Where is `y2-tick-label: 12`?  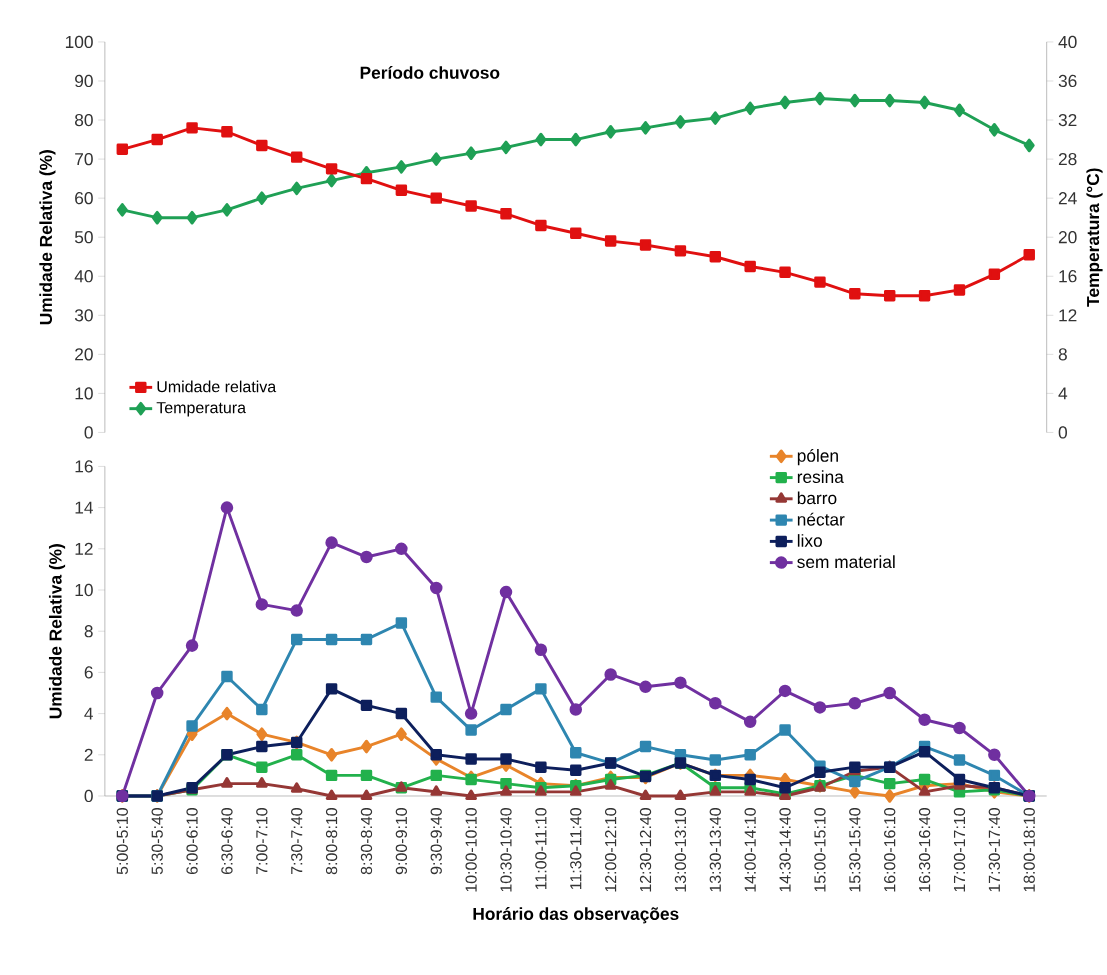 y2-tick-label: 12 is located at coordinates (1068, 315).